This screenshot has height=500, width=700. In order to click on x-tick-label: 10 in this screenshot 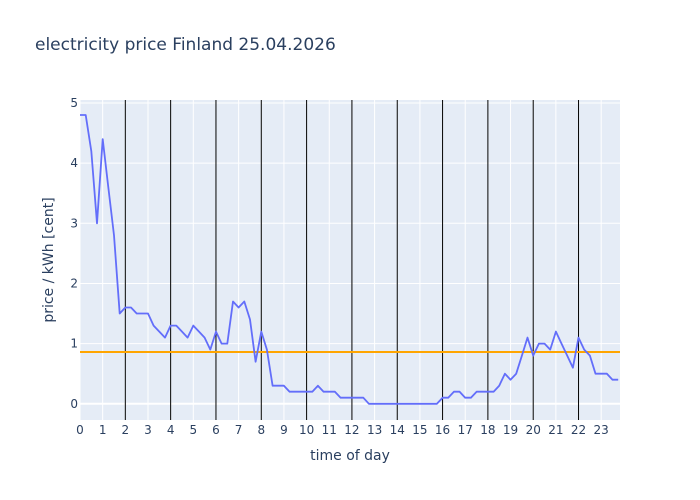, I will do `click(306, 430)`.